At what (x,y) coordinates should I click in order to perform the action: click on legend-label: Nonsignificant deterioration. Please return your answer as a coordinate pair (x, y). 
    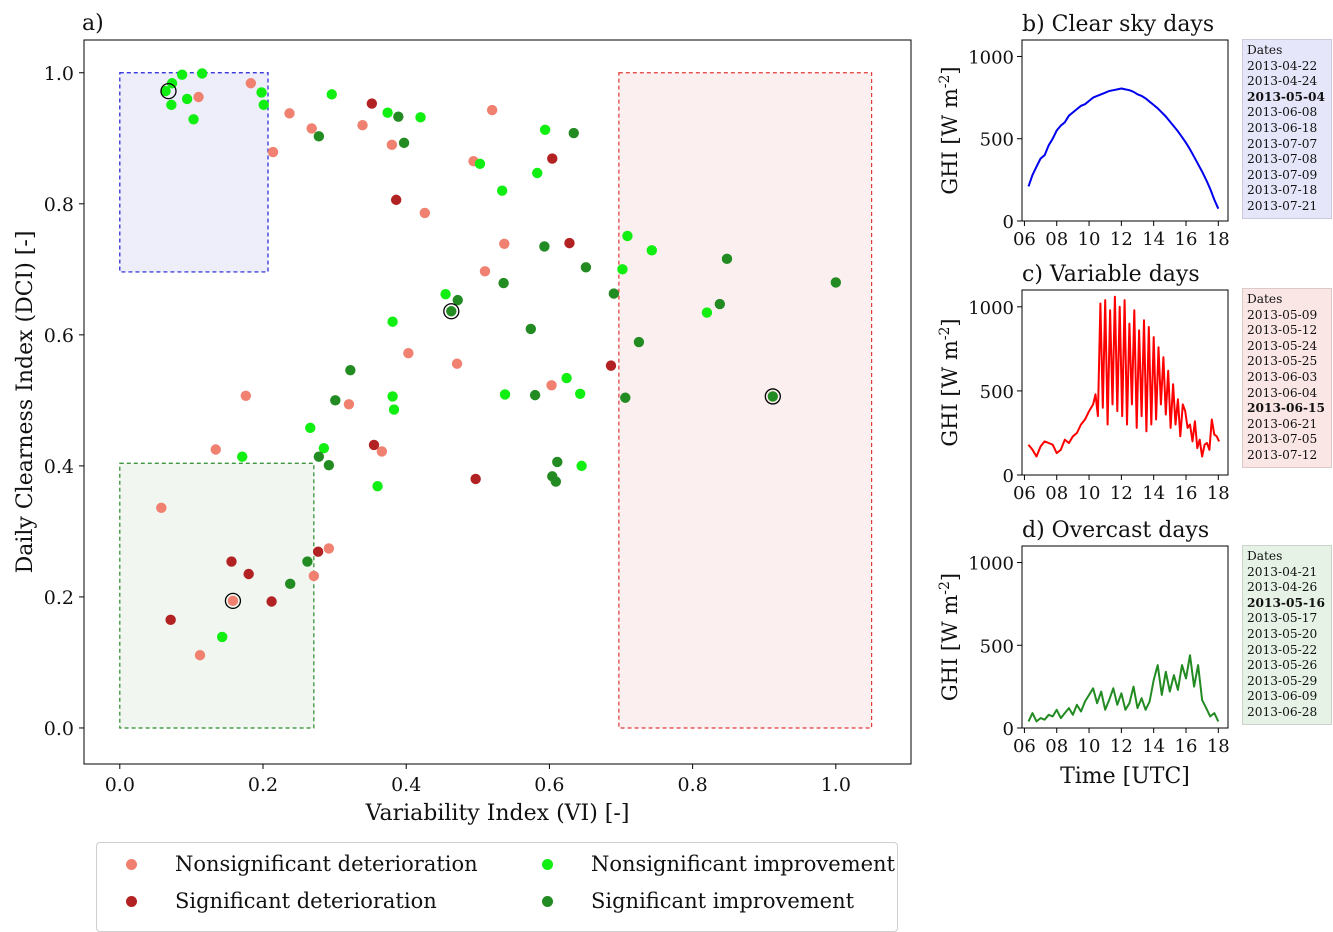
    Looking at the image, I should click on (326, 864).